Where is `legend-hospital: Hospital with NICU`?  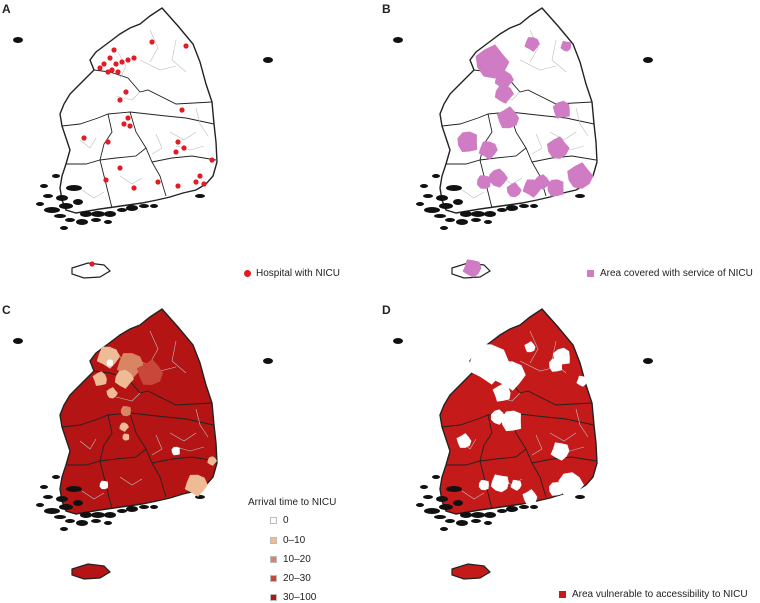
legend-hospital: Hospital with NICU is located at coordinates (292, 273).